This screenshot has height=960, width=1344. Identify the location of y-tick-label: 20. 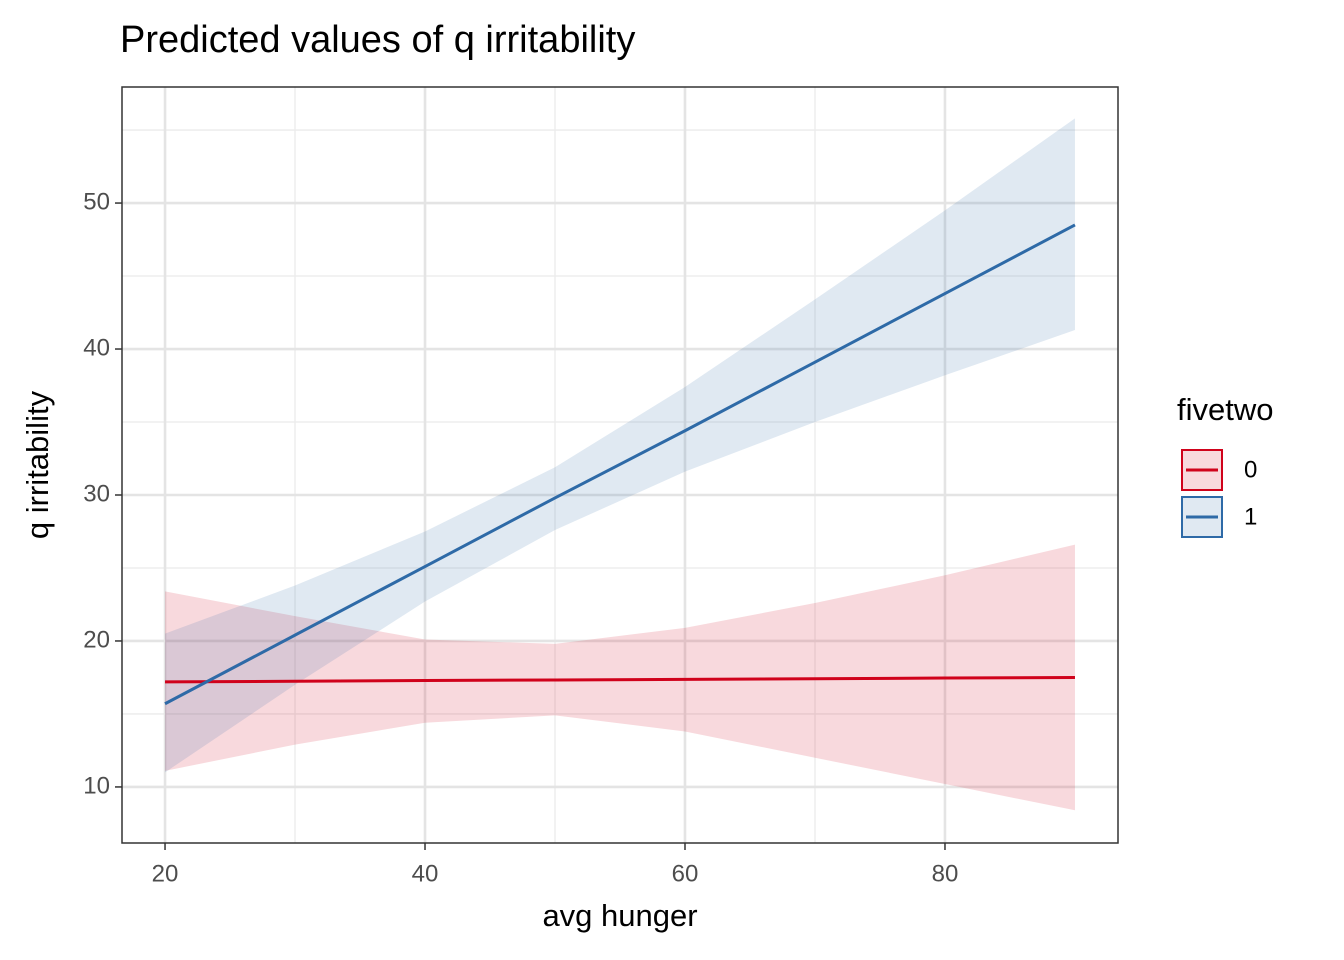
(96, 639).